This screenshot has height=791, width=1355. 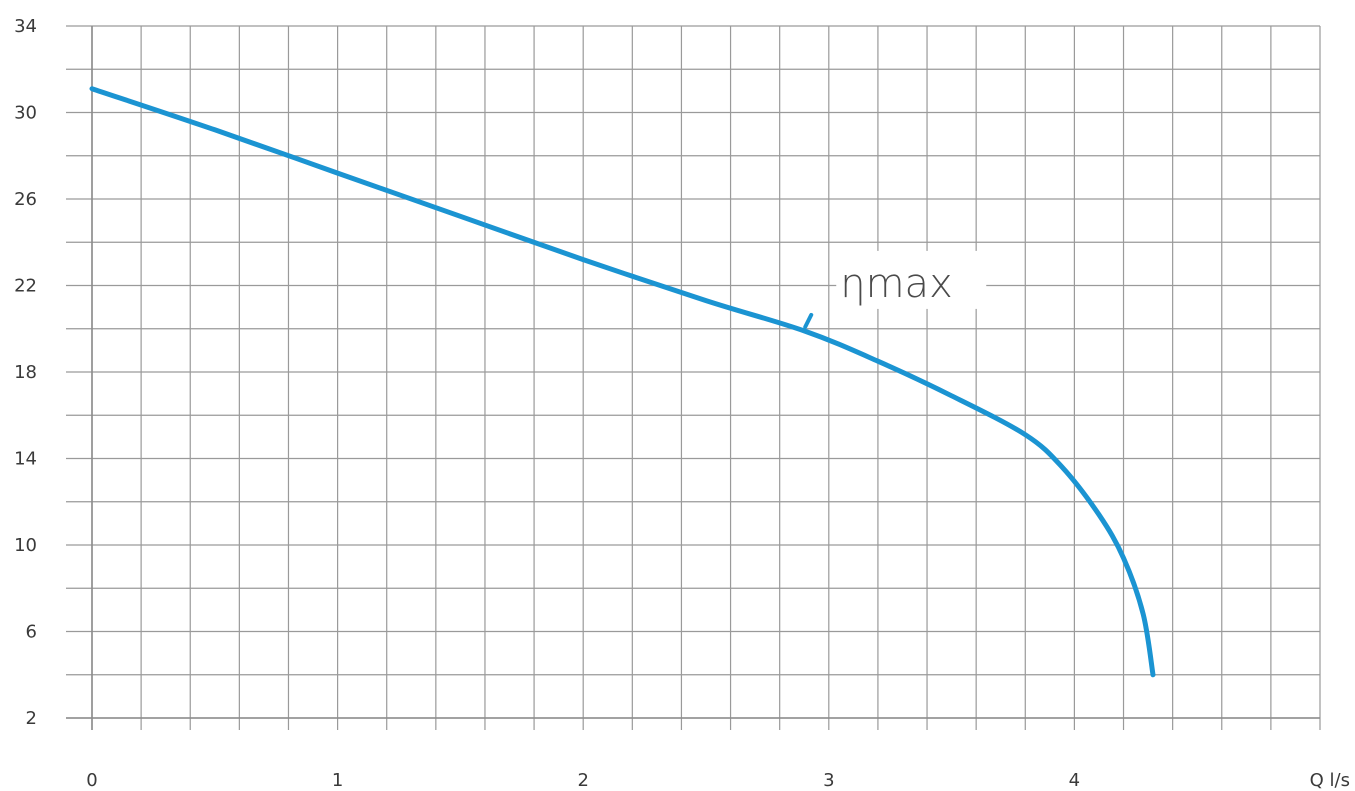 I want to click on annotation-label: ηmax, so click(x=896, y=284).